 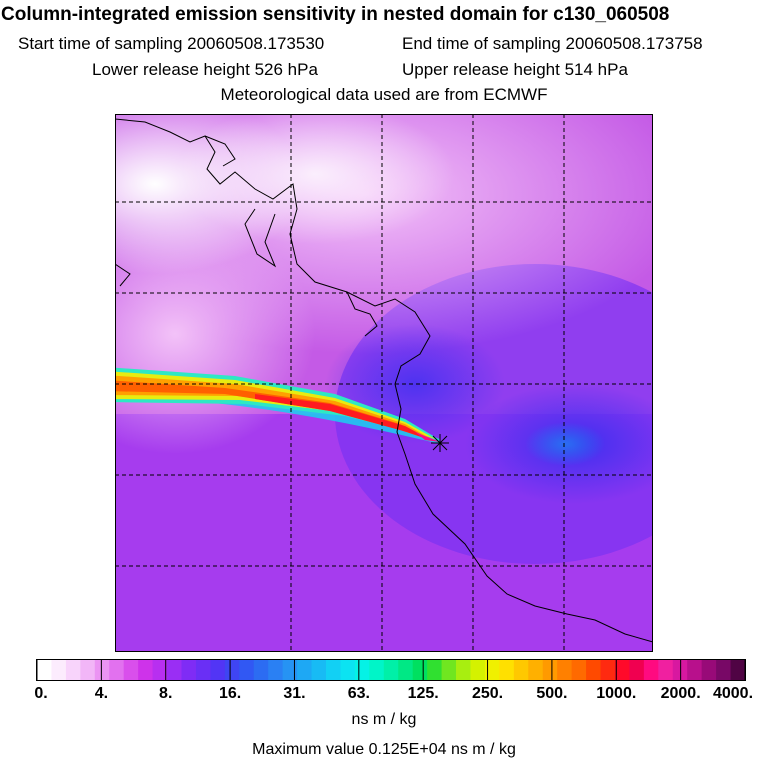 What do you see at coordinates (308, 749) in the screenshot?
I see `maximum-value-label: Maximum value` at bounding box center [308, 749].